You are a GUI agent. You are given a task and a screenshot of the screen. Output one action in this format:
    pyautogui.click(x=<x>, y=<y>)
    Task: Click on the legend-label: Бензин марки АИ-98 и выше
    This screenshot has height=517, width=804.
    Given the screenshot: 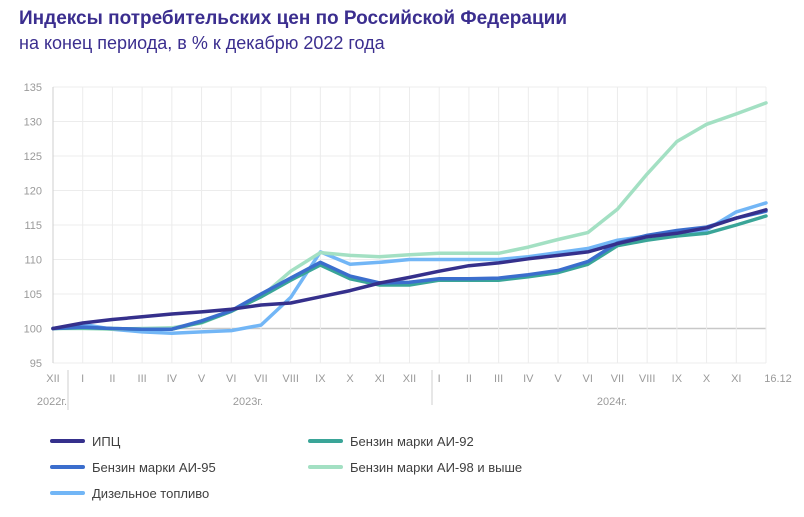 What is the action you would take?
    pyautogui.click(x=436, y=467)
    